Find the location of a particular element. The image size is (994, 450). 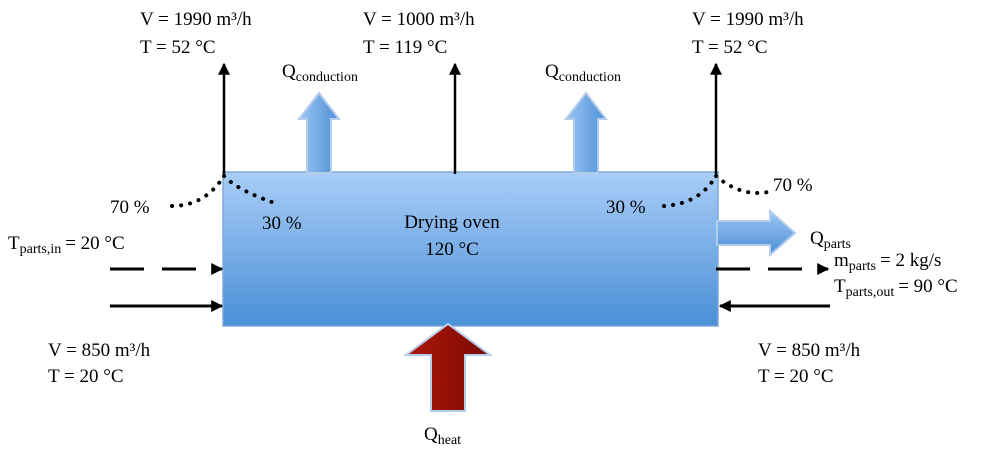

oven-title: Drying oven is located at coordinates (452, 222).